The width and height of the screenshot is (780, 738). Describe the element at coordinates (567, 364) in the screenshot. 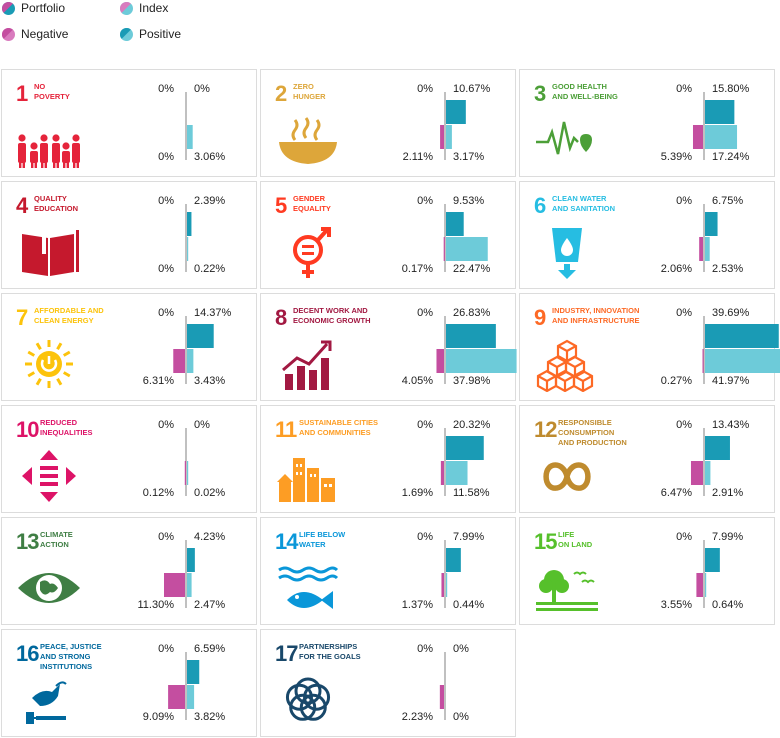

I see `cubes-icon` at that location.